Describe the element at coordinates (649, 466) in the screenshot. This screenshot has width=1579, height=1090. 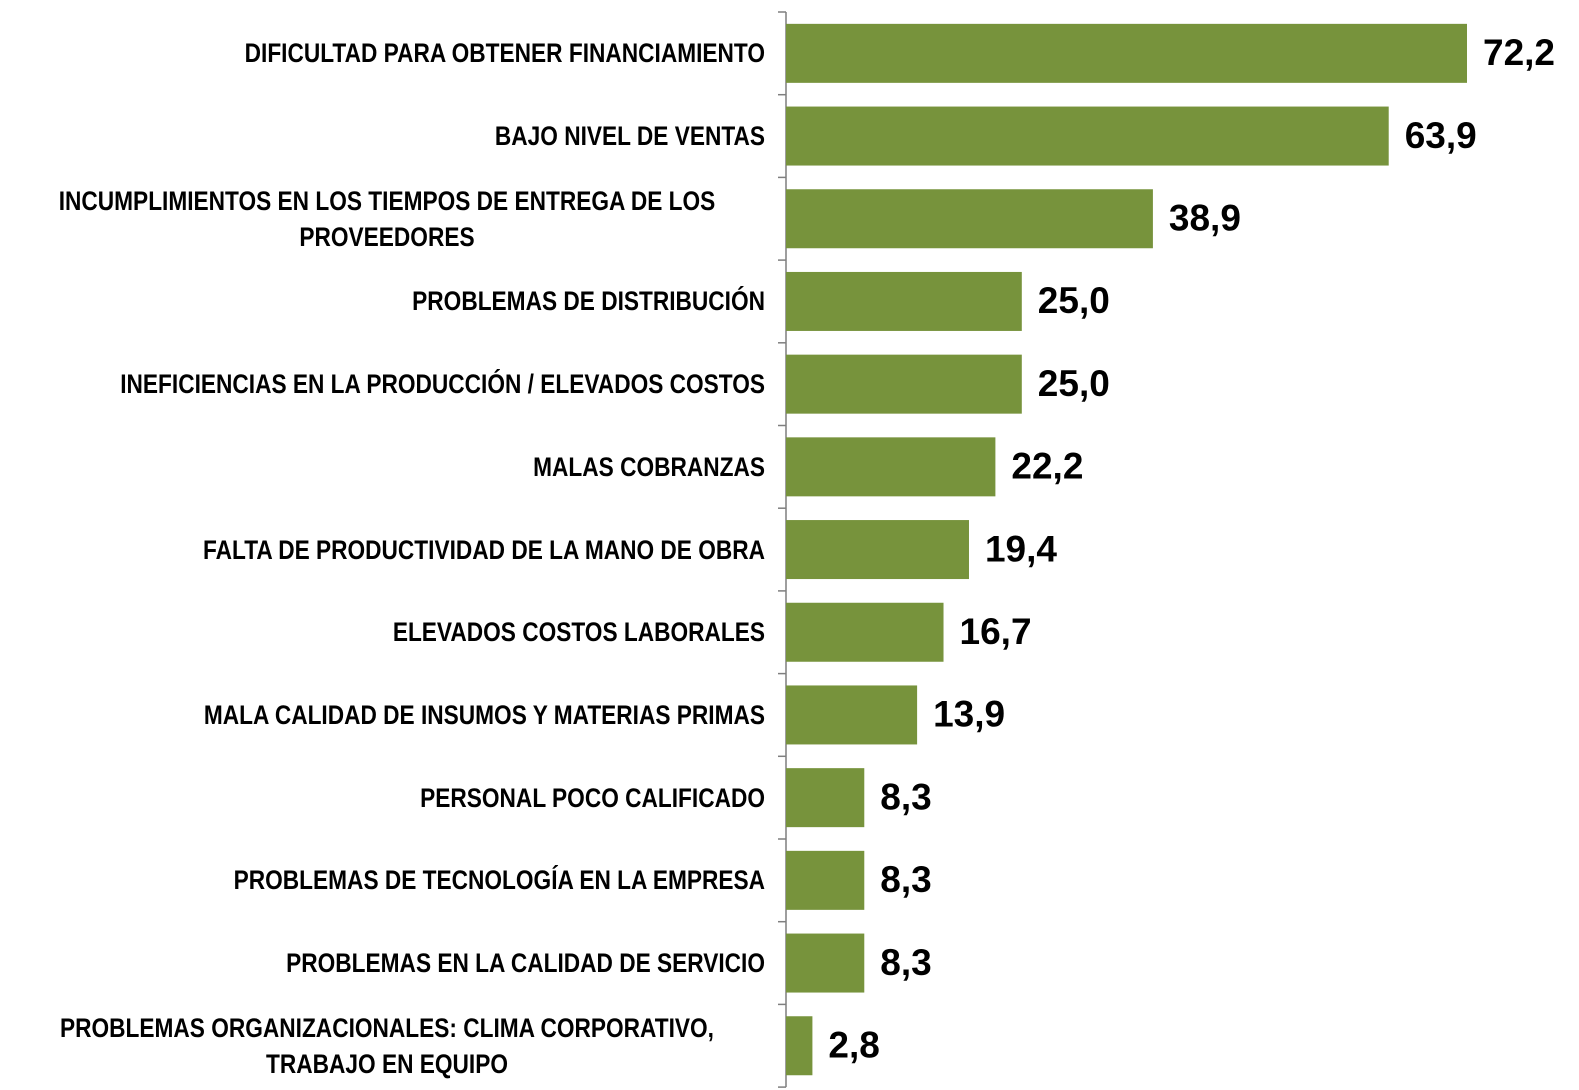
I see `category-label: MALAS COBRANZAS` at that location.